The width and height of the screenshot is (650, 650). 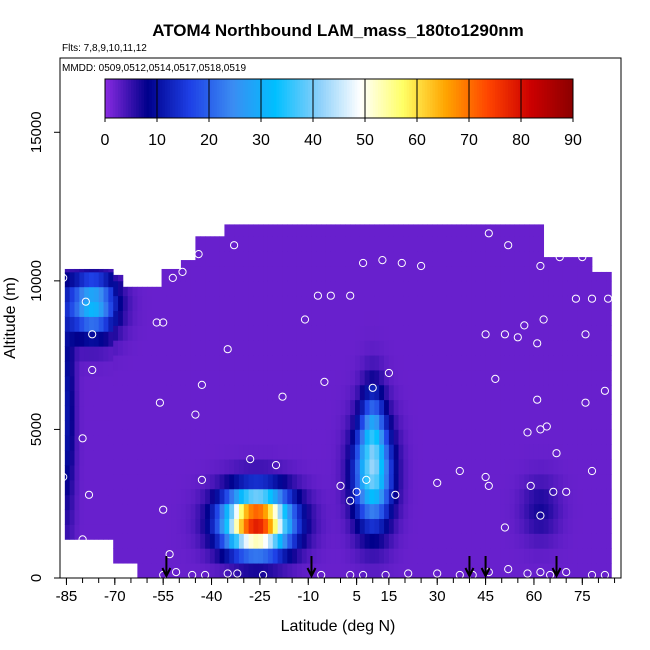 What do you see at coordinates (227, 349) in the screenshot?
I see `sample-point` at bounding box center [227, 349].